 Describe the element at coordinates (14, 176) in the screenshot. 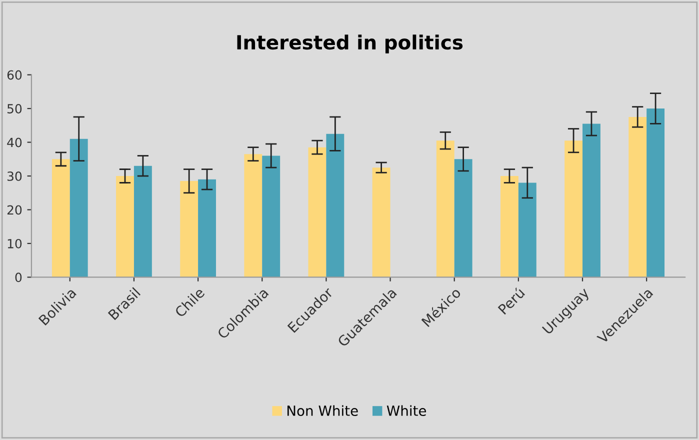

I see `y-tick-label: 30` at that location.